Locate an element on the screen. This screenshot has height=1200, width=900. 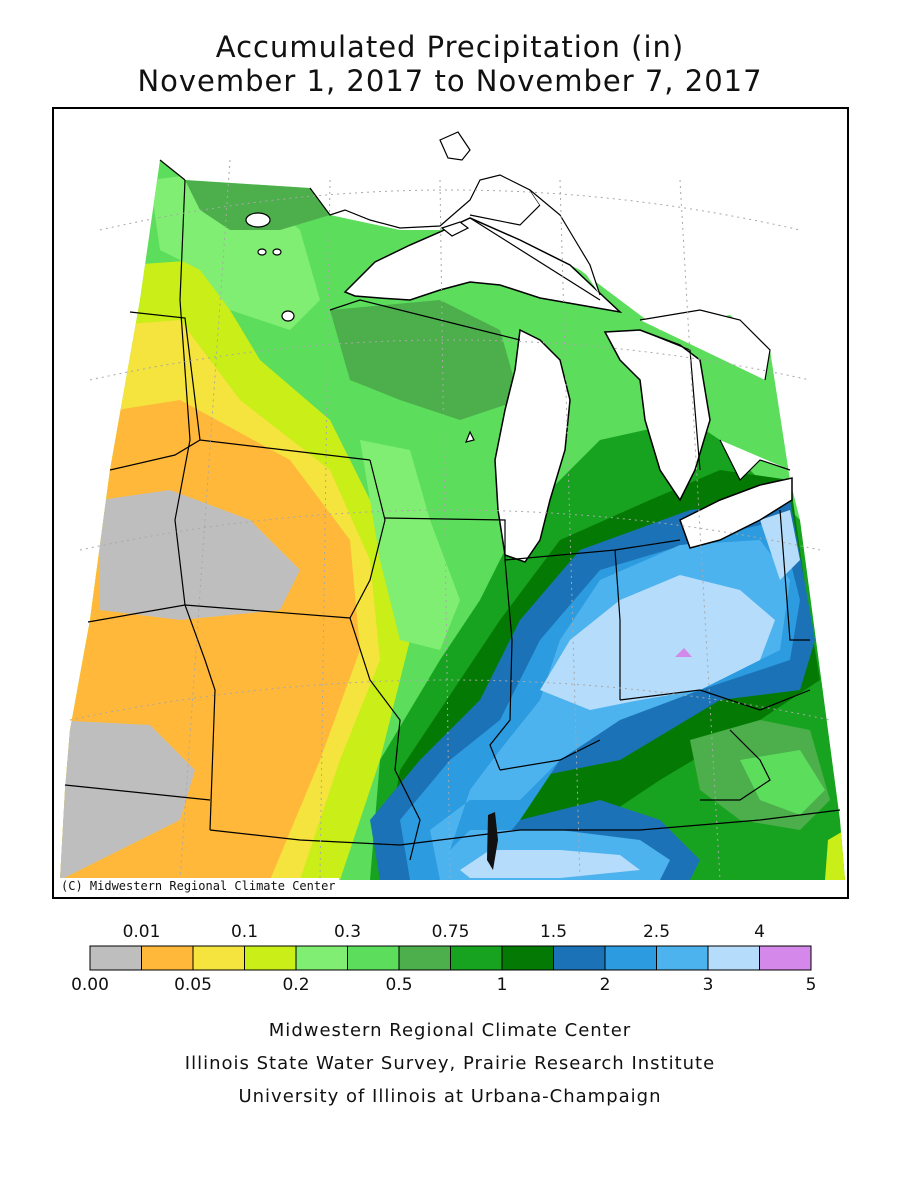
legend-bottom-label: 5 is located at coordinates (811, 985).